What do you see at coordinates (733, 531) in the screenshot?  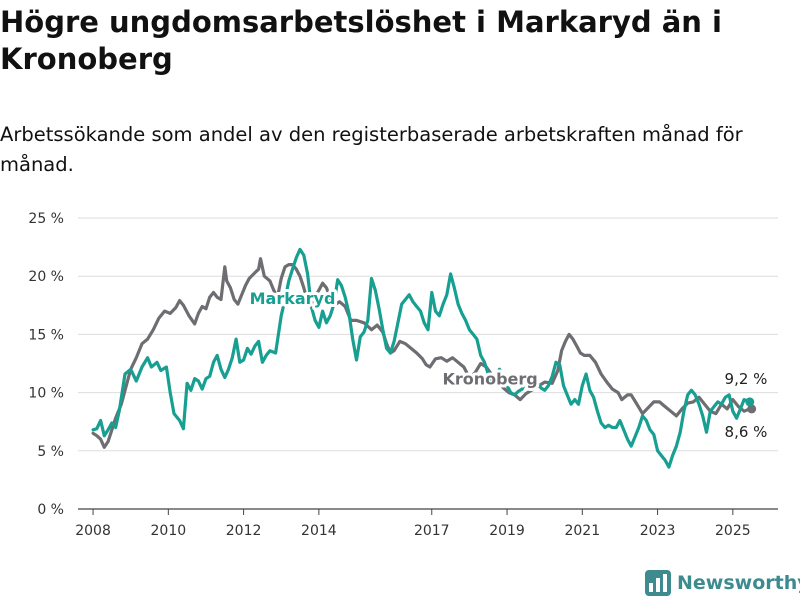 I see `x-tick-label-8: 2025` at bounding box center [733, 531].